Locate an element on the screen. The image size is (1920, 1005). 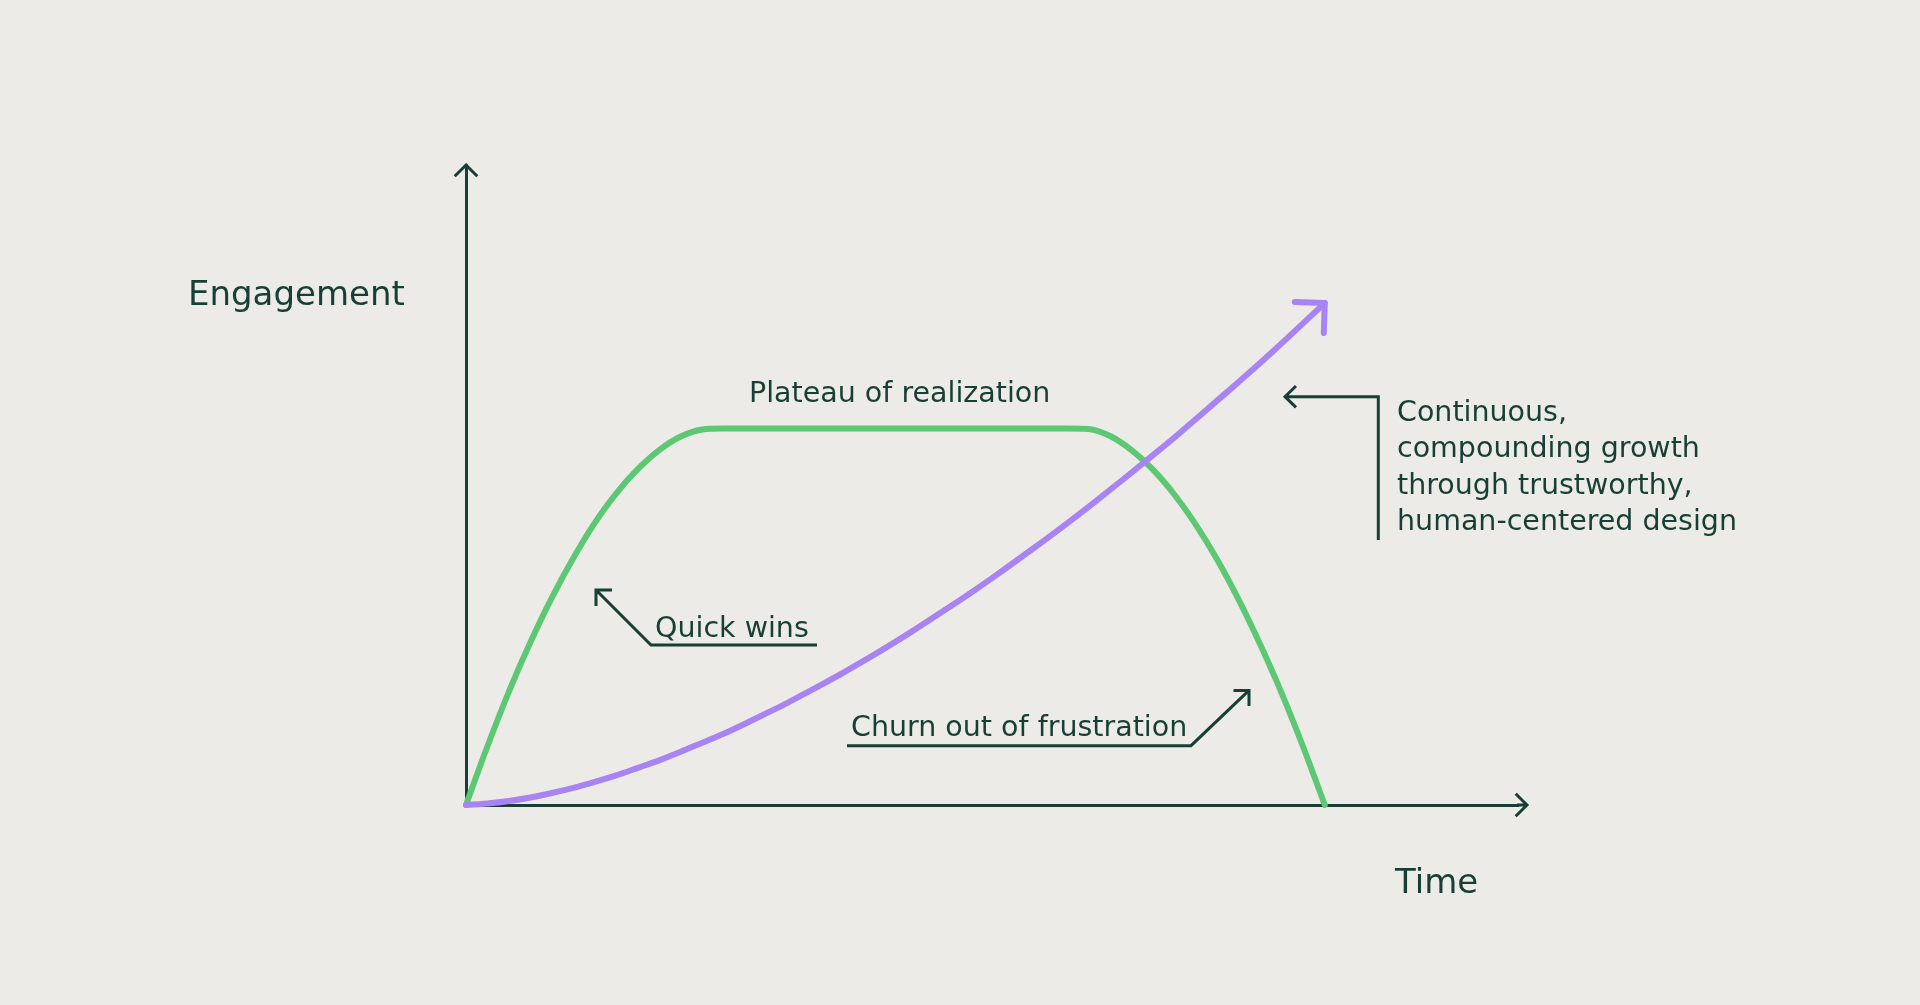
y-axis-title: Engagement is located at coordinates (296, 293).